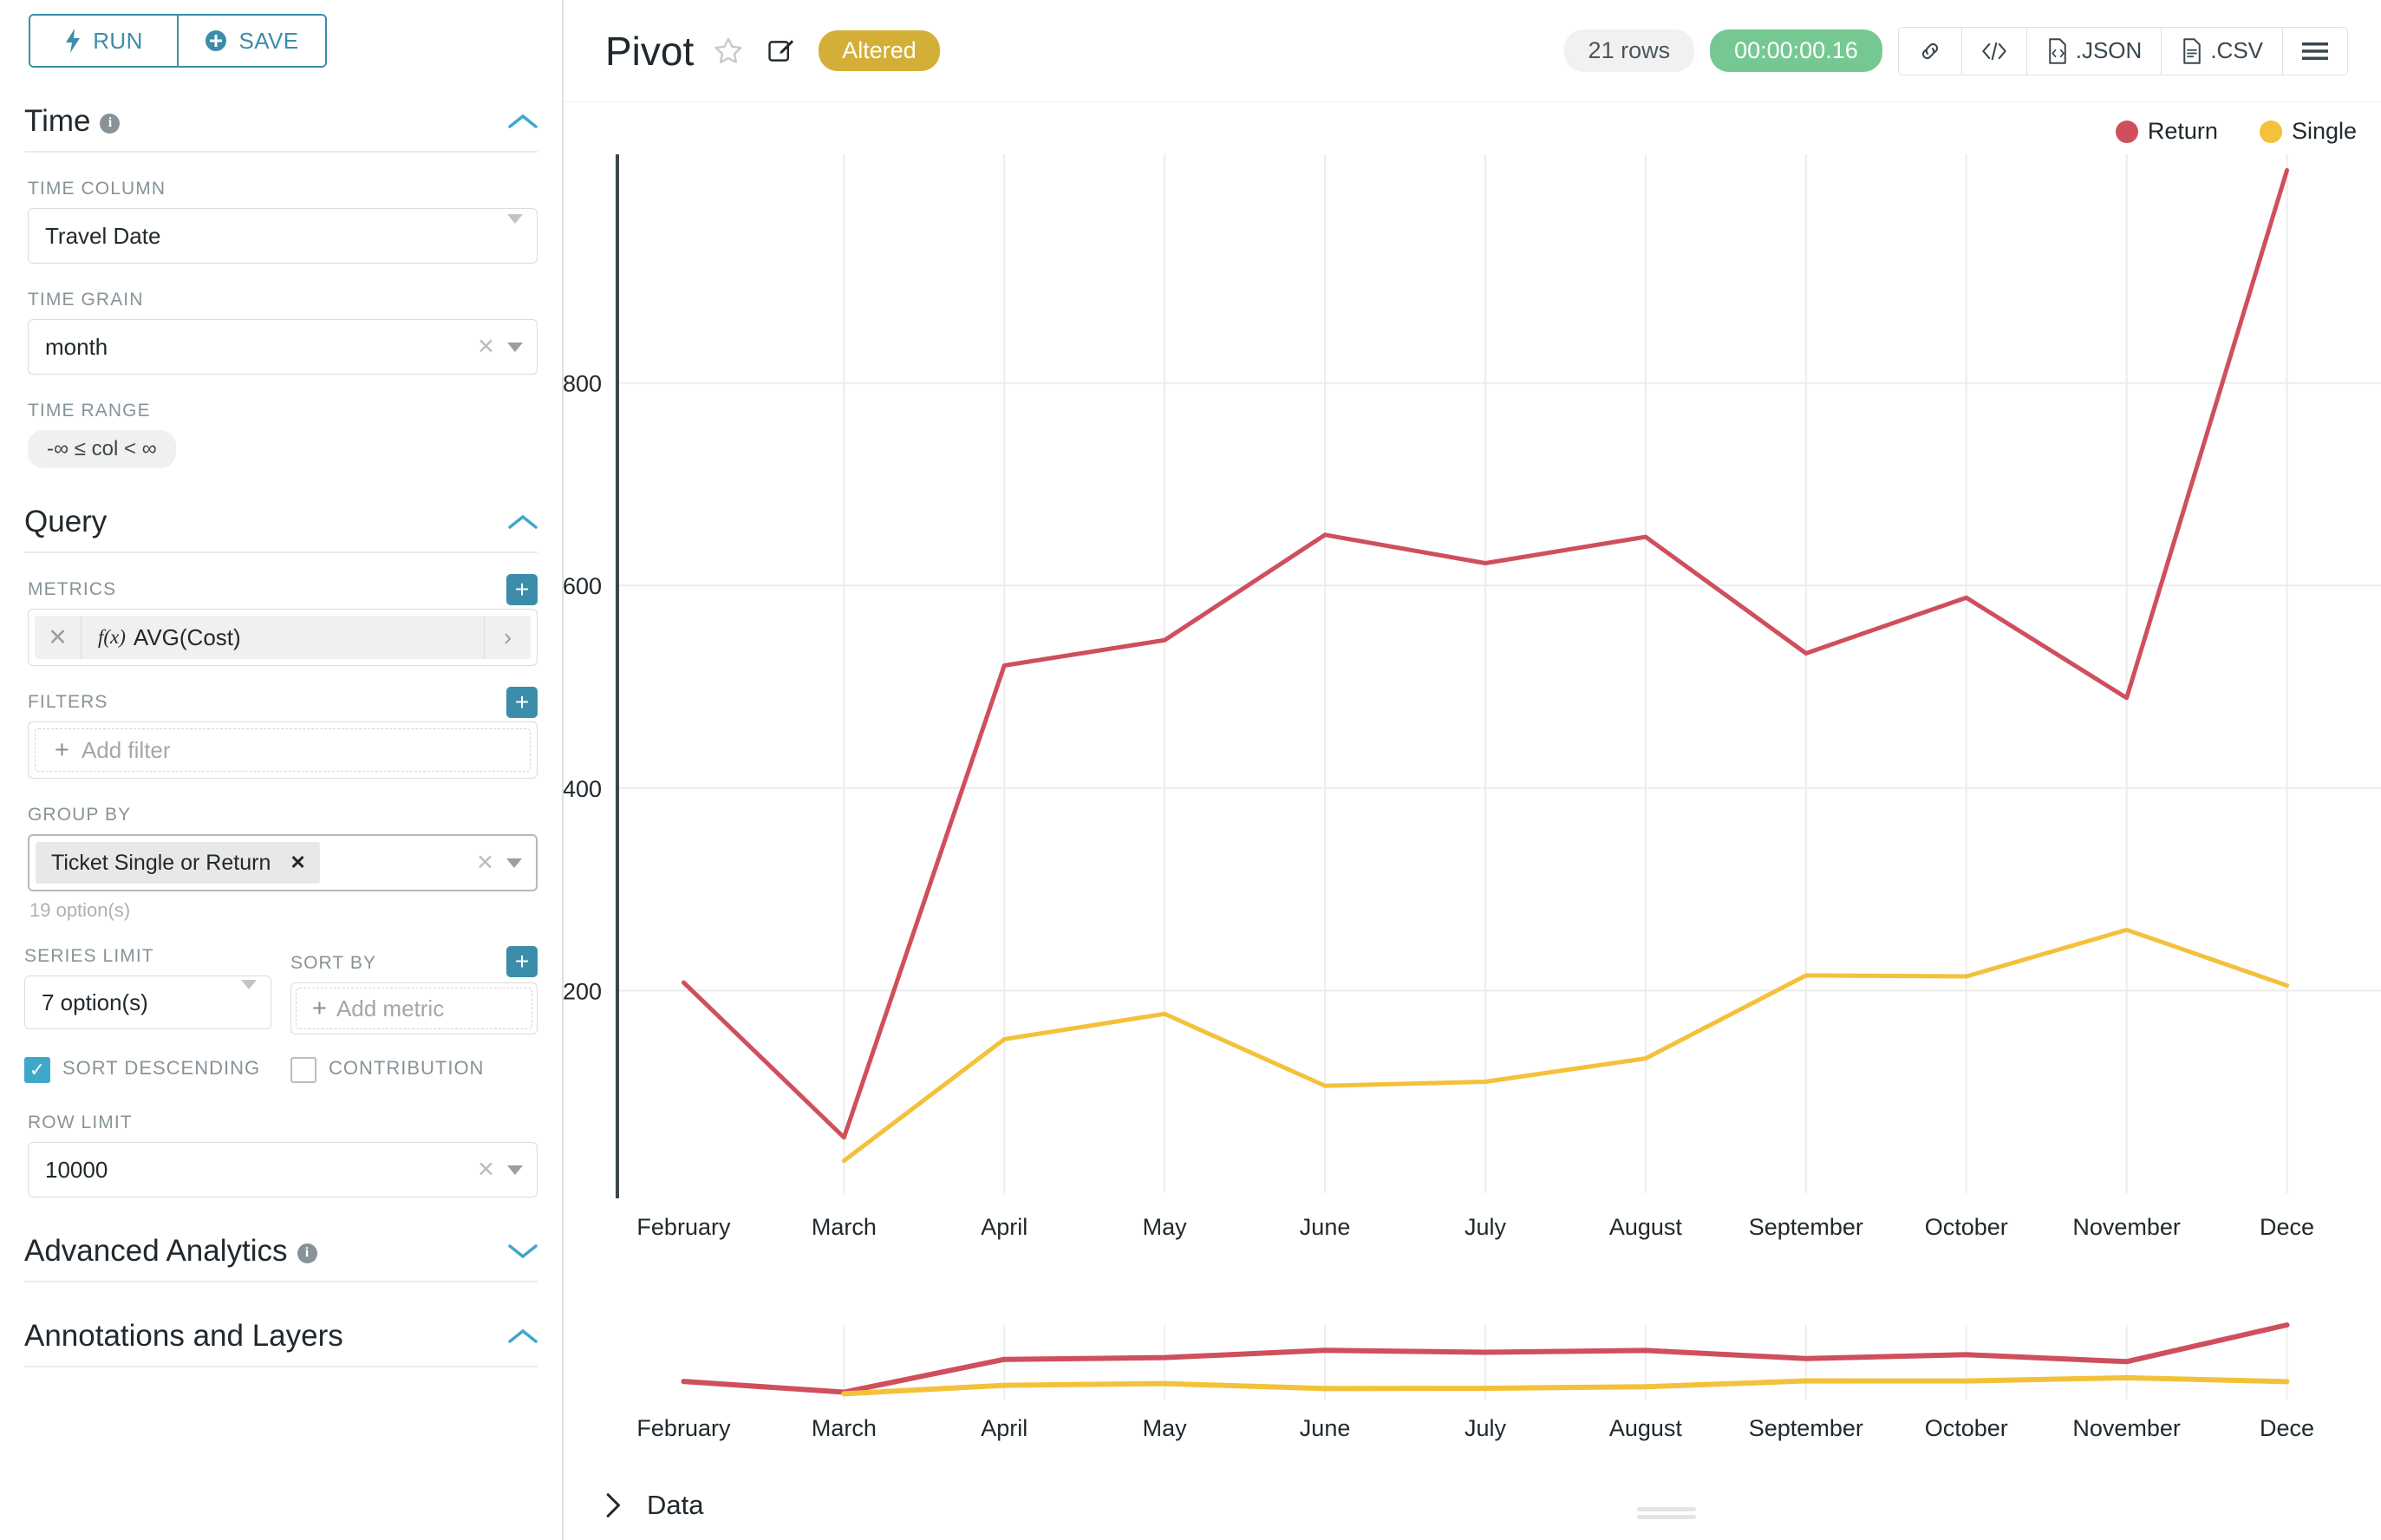 This screenshot has width=2381, height=1540. I want to click on group-by-label: GROUP BY, so click(80, 815).